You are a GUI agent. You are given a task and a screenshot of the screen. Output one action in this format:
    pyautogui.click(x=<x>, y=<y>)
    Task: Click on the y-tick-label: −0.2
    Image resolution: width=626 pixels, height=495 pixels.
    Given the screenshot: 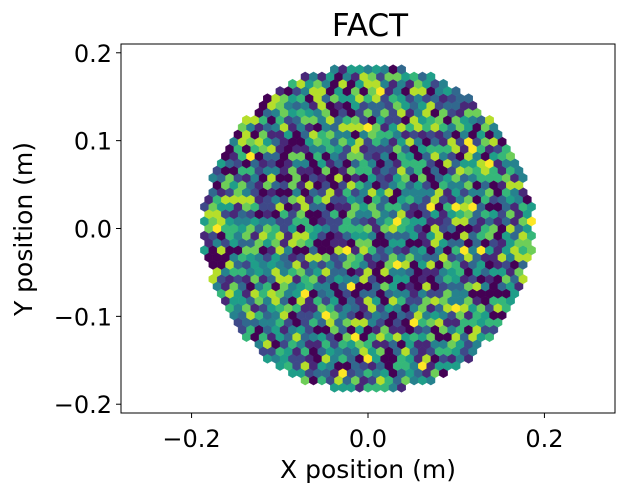 What is the action you would take?
    pyautogui.click(x=83, y=405)
    